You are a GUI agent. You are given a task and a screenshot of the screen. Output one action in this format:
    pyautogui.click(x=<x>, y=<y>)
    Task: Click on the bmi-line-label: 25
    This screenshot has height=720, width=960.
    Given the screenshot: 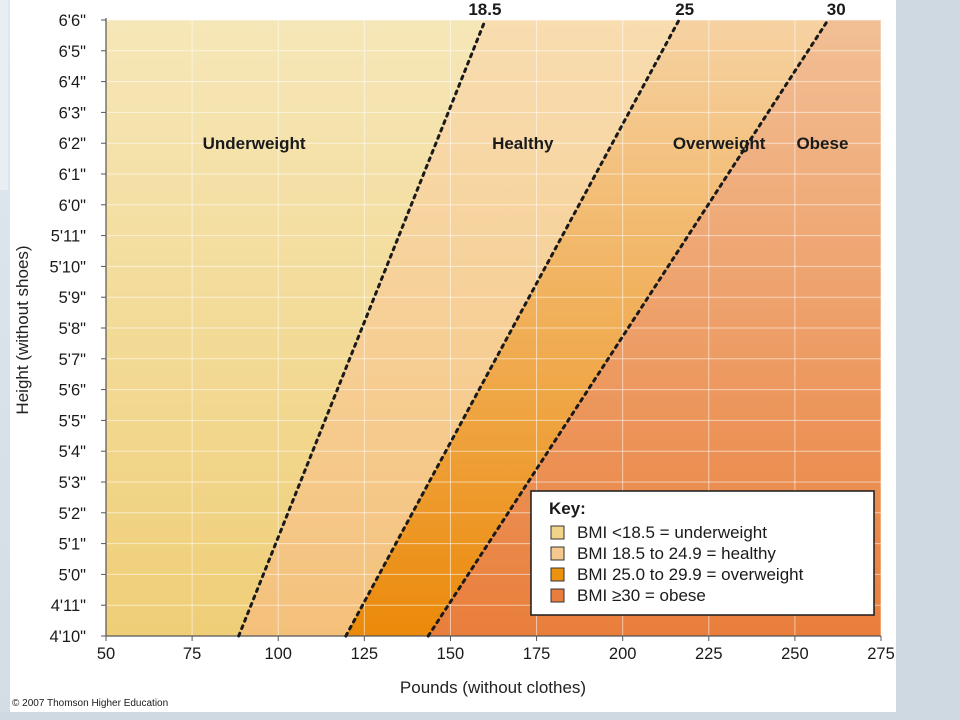 What is the action you would take?
    pyautogui.click(x=684, y=9)
    